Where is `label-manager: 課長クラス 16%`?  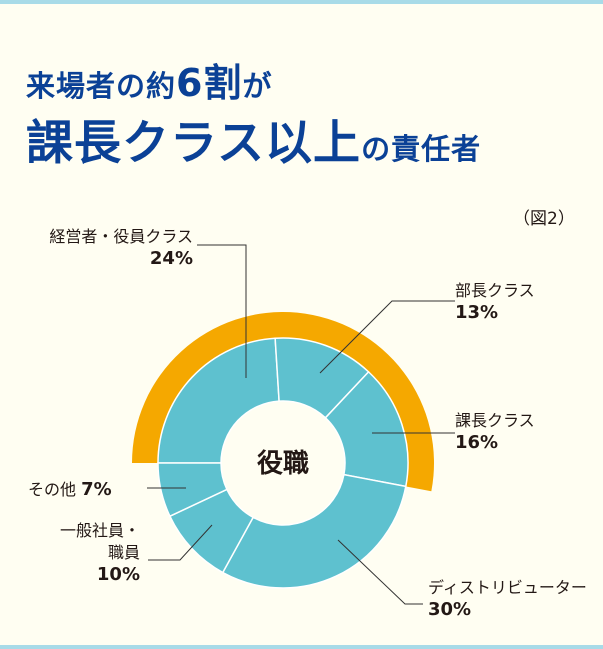 label-manager: 課長クラス 16% is located at coordinates (495, 432).